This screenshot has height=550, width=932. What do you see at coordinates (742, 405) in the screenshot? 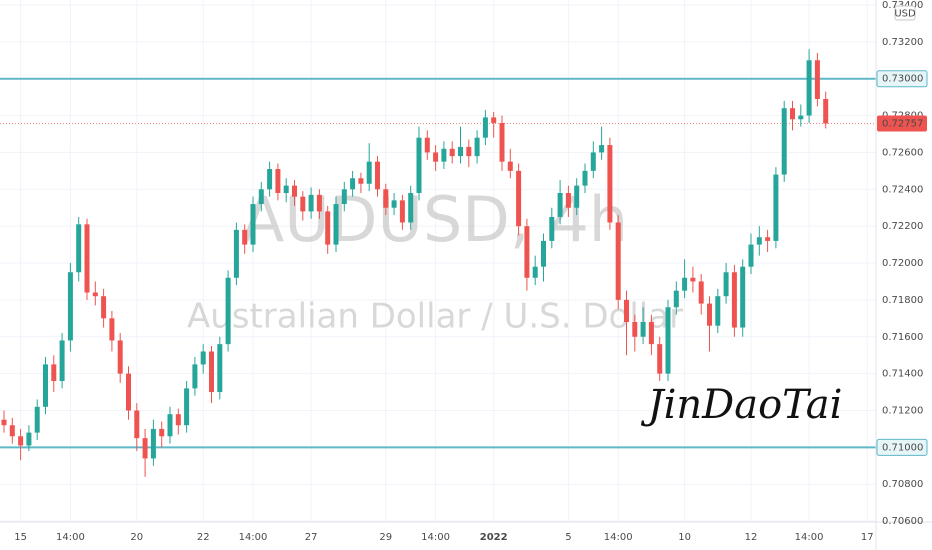
I see `signature: JinDaoTai` at bounding box center [742, 405].